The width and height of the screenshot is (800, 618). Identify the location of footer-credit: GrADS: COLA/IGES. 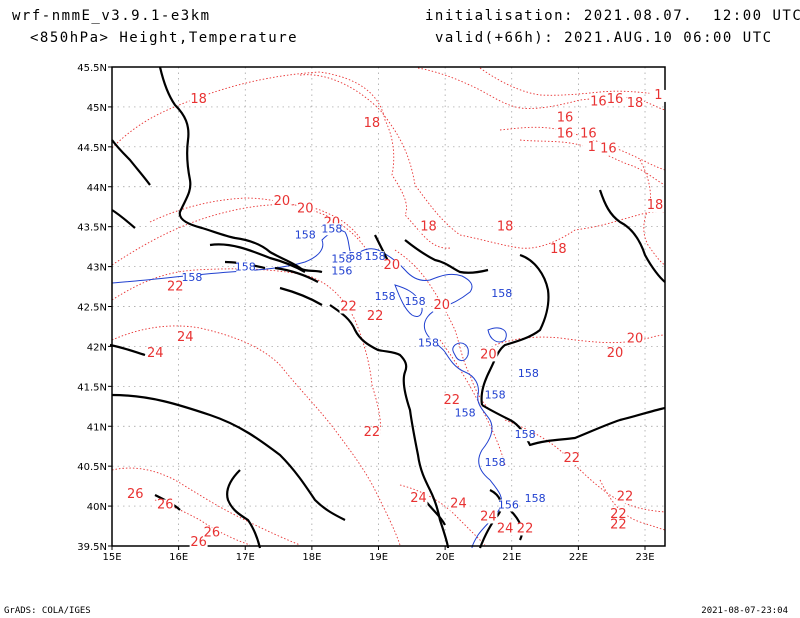
(47, 611).